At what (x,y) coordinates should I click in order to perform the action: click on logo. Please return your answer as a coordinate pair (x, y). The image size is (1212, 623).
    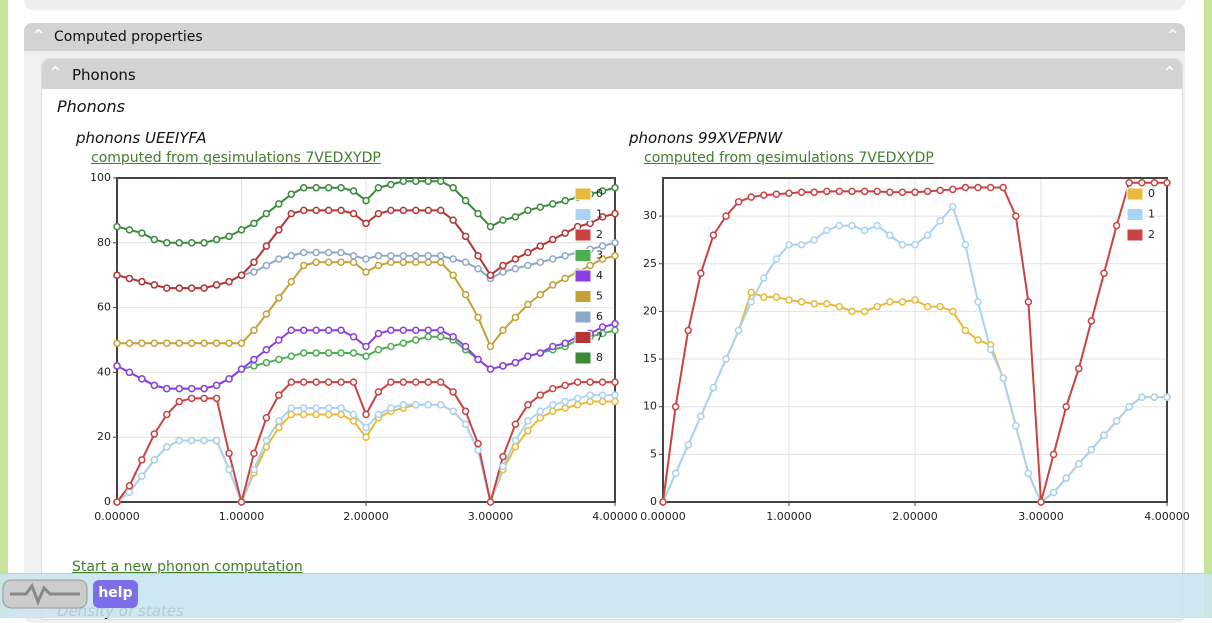
    Looking at the image, I should click on (45, 594).